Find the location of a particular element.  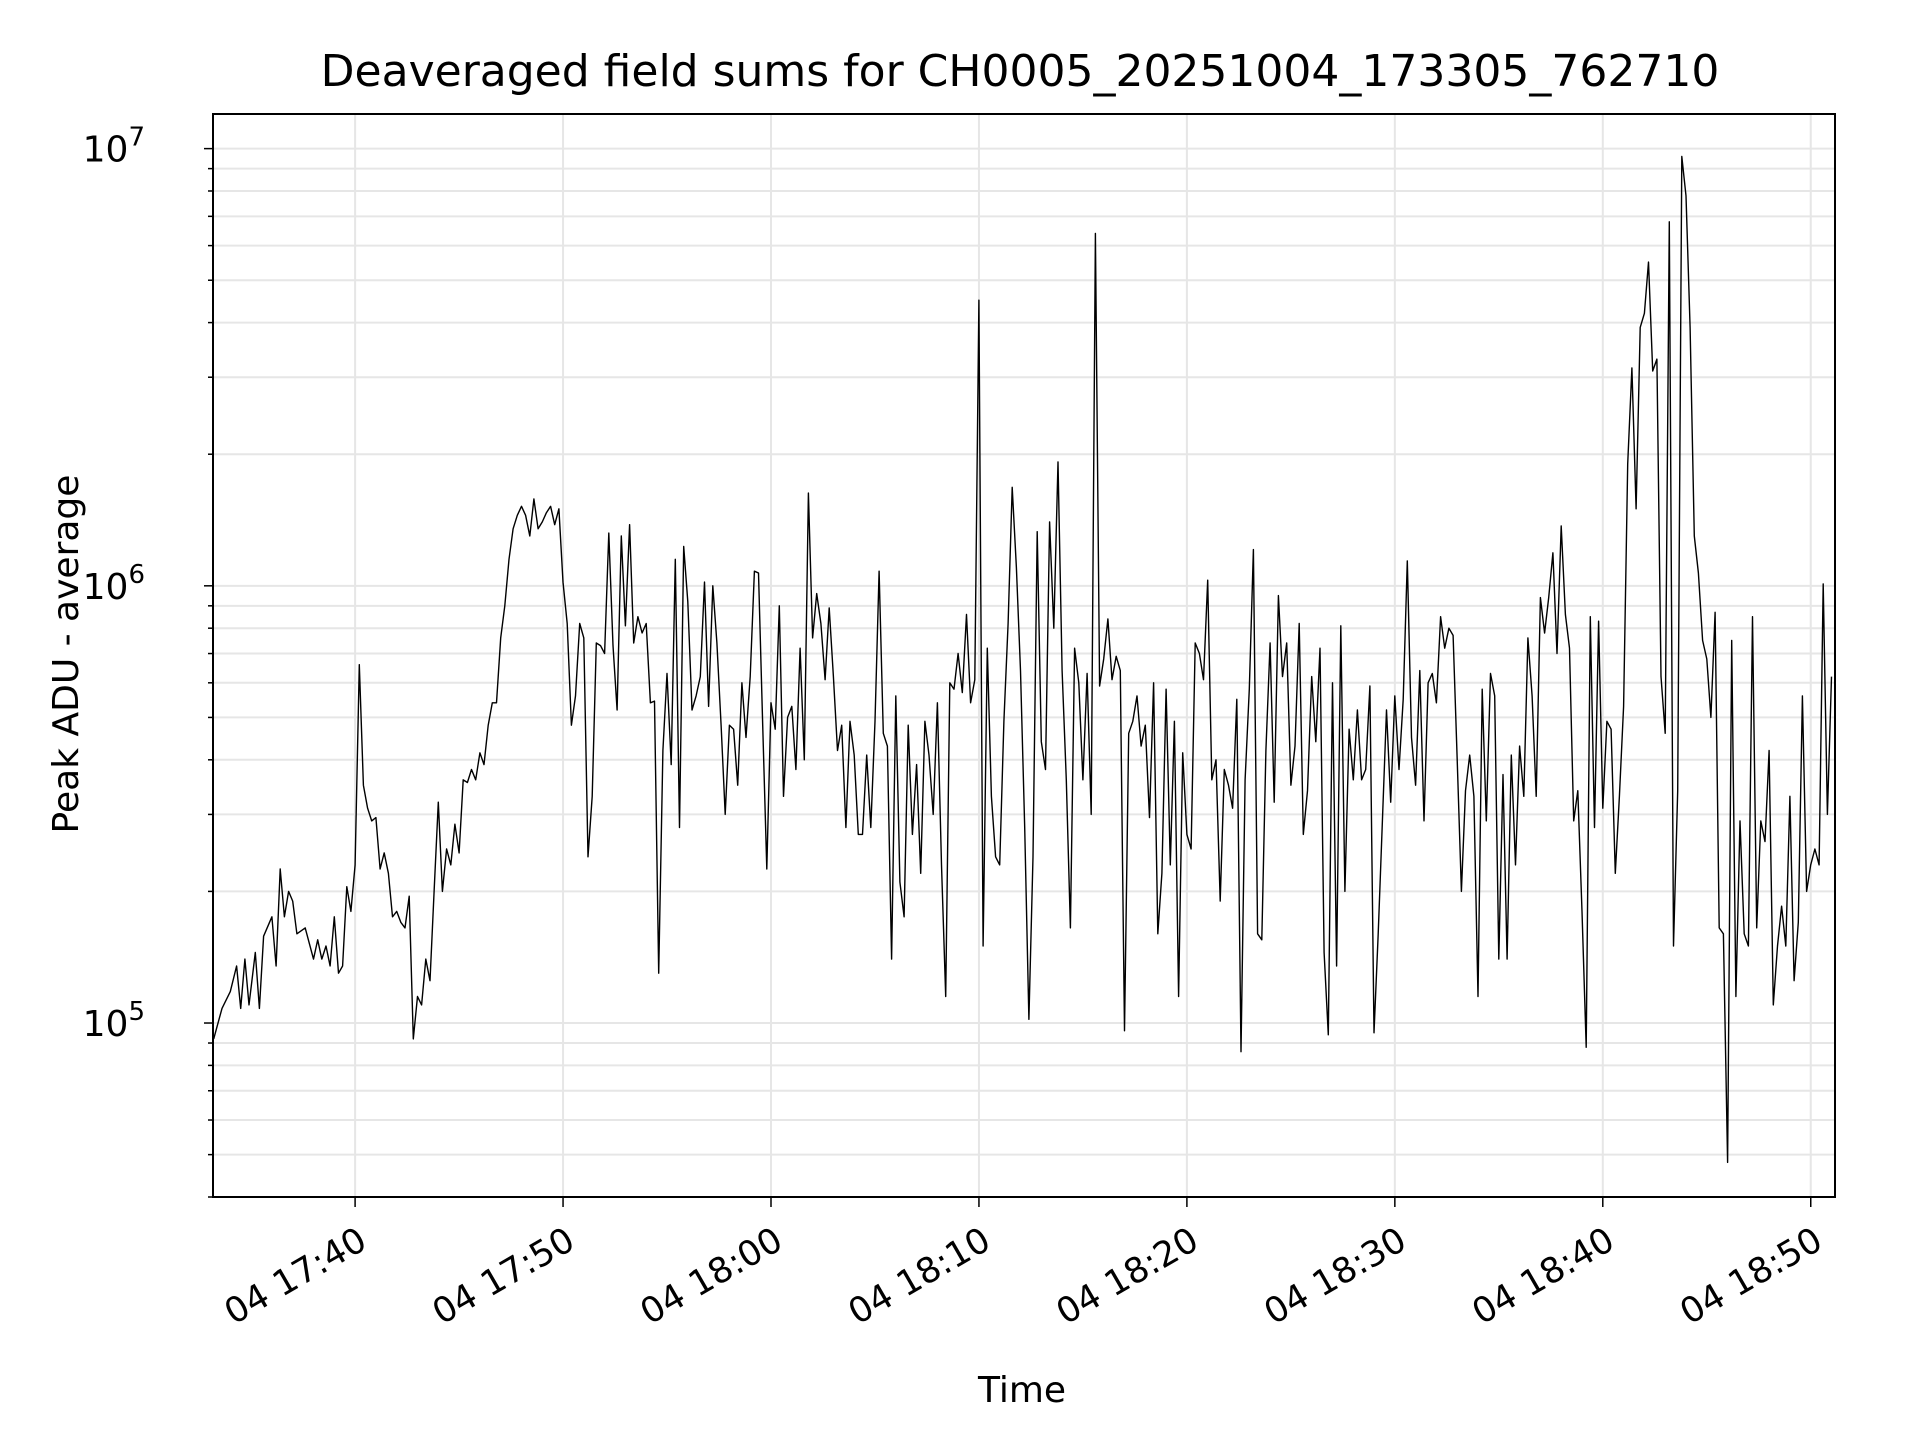

y-tick-exponent: 6 is located at coordinates (136, 575).